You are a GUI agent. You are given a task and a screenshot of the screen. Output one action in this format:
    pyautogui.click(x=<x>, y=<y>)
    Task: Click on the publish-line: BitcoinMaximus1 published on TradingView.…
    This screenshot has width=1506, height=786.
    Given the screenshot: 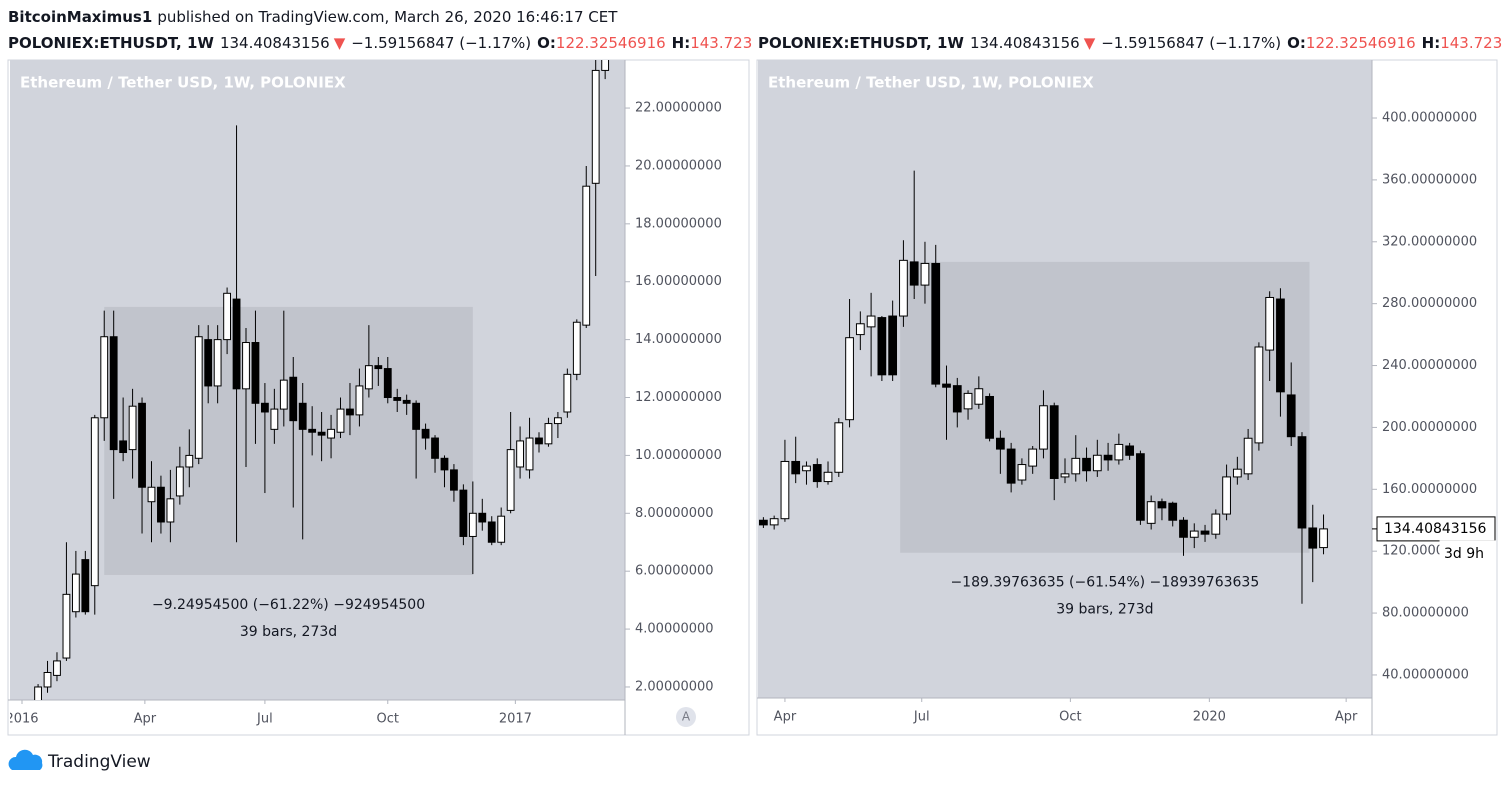 What is the action you would take?
    pyautogui.click(x=313, y=17)
    